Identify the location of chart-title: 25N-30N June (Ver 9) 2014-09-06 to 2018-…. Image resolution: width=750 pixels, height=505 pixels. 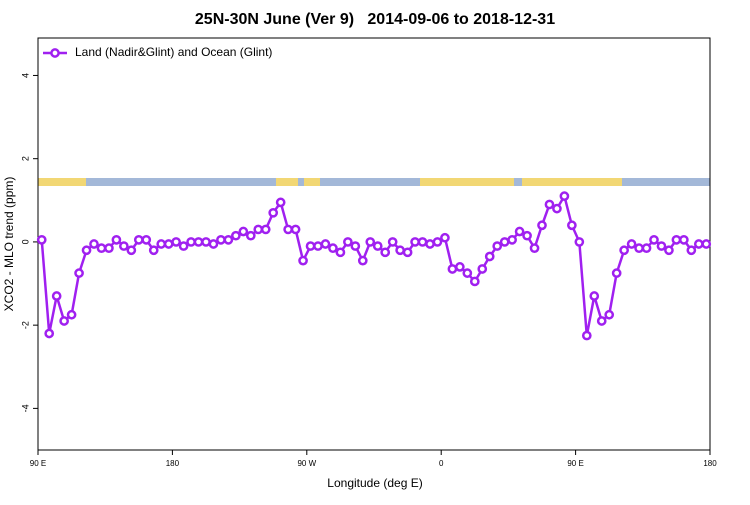
(375, 19).